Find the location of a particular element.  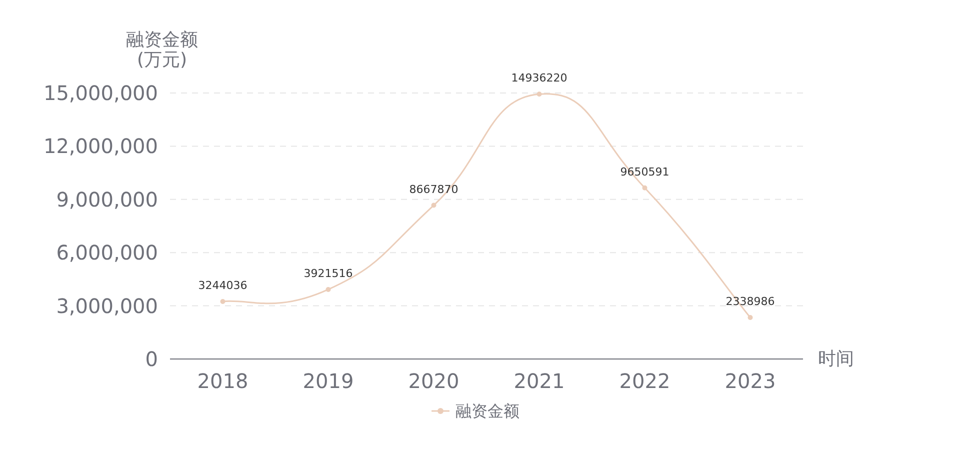

data-label: 8667870 is located at coordinates (433, 189).